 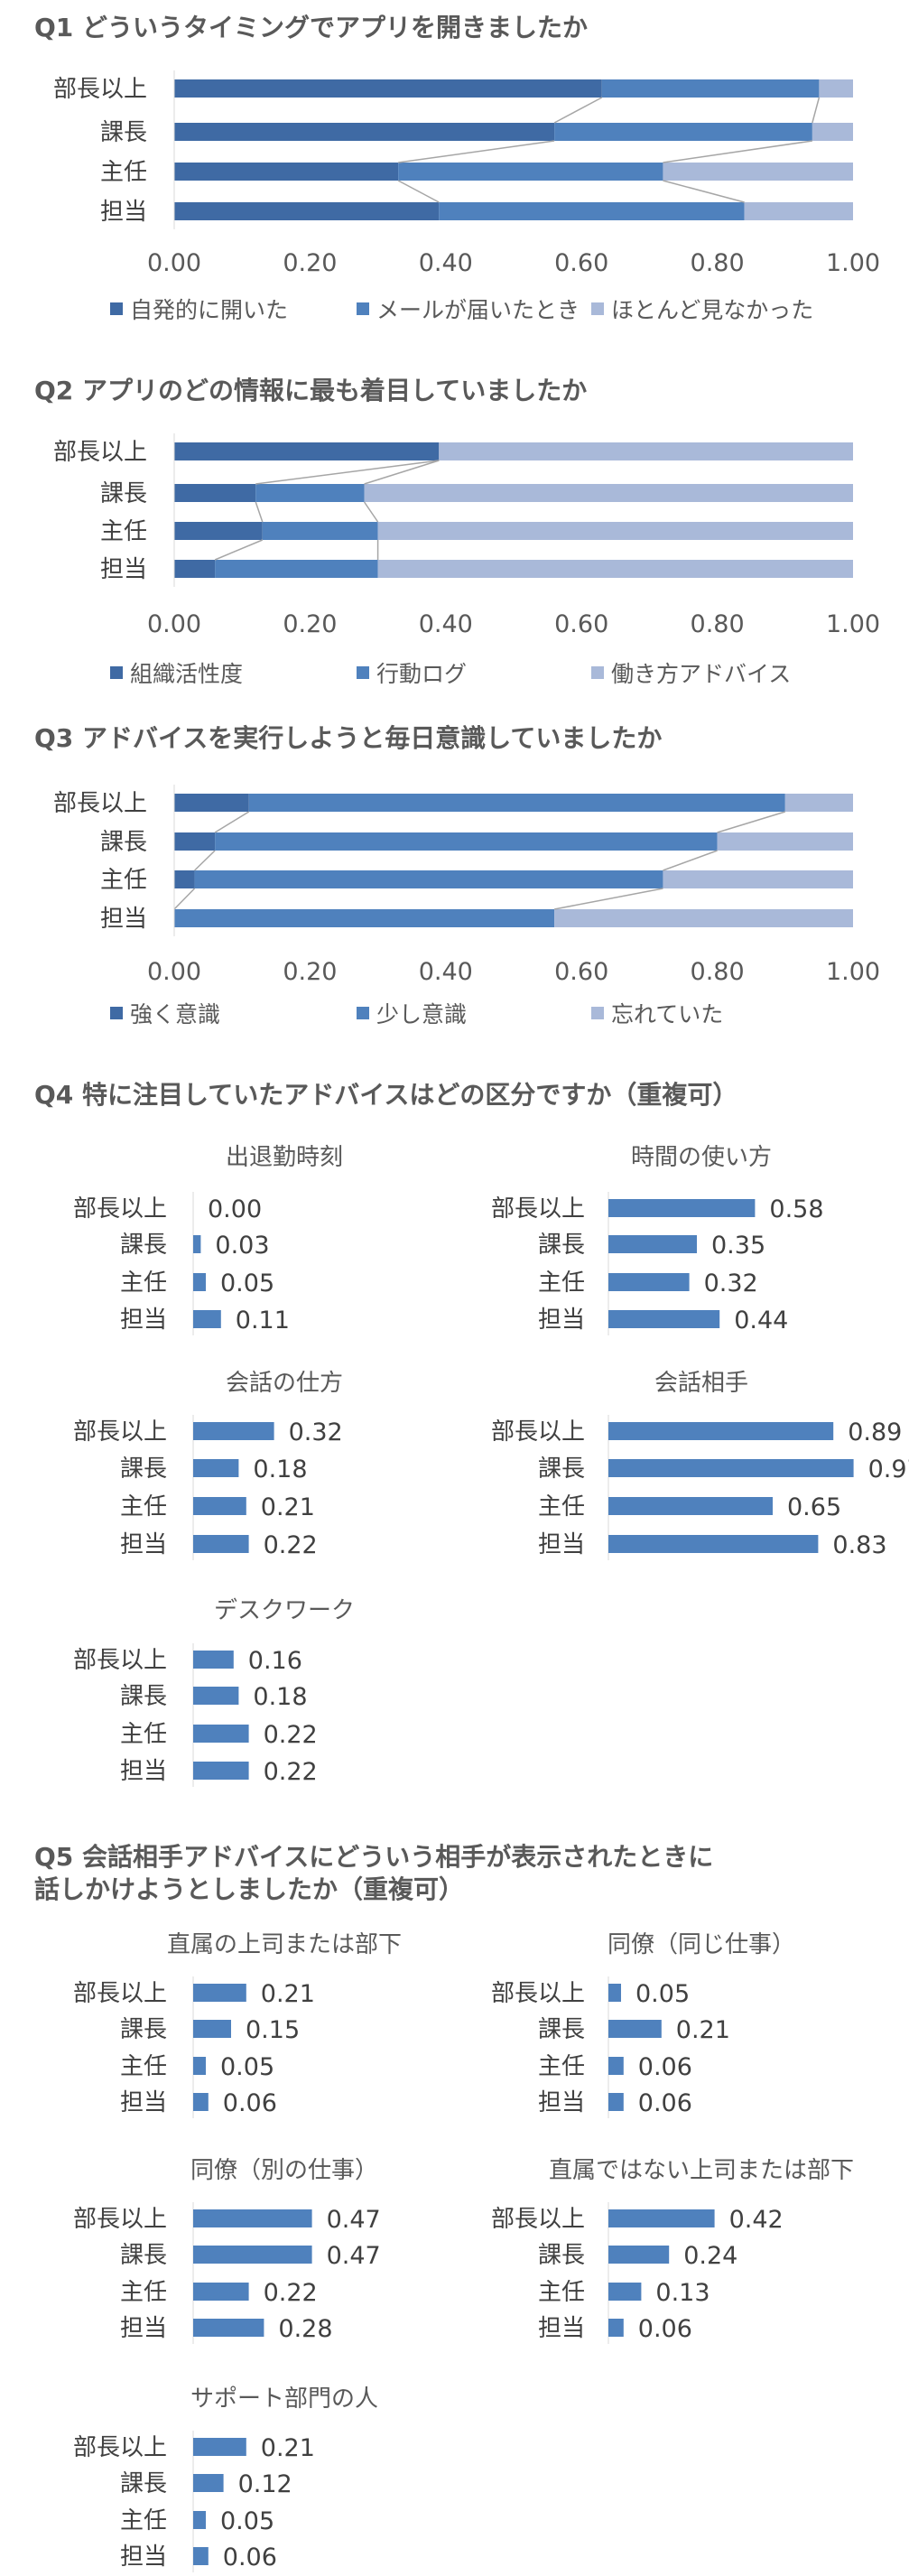 What do you see at coordinates (597, 672) in the screenshot?
I see `q2-legend-swatch` at bounding box center [597, 672].